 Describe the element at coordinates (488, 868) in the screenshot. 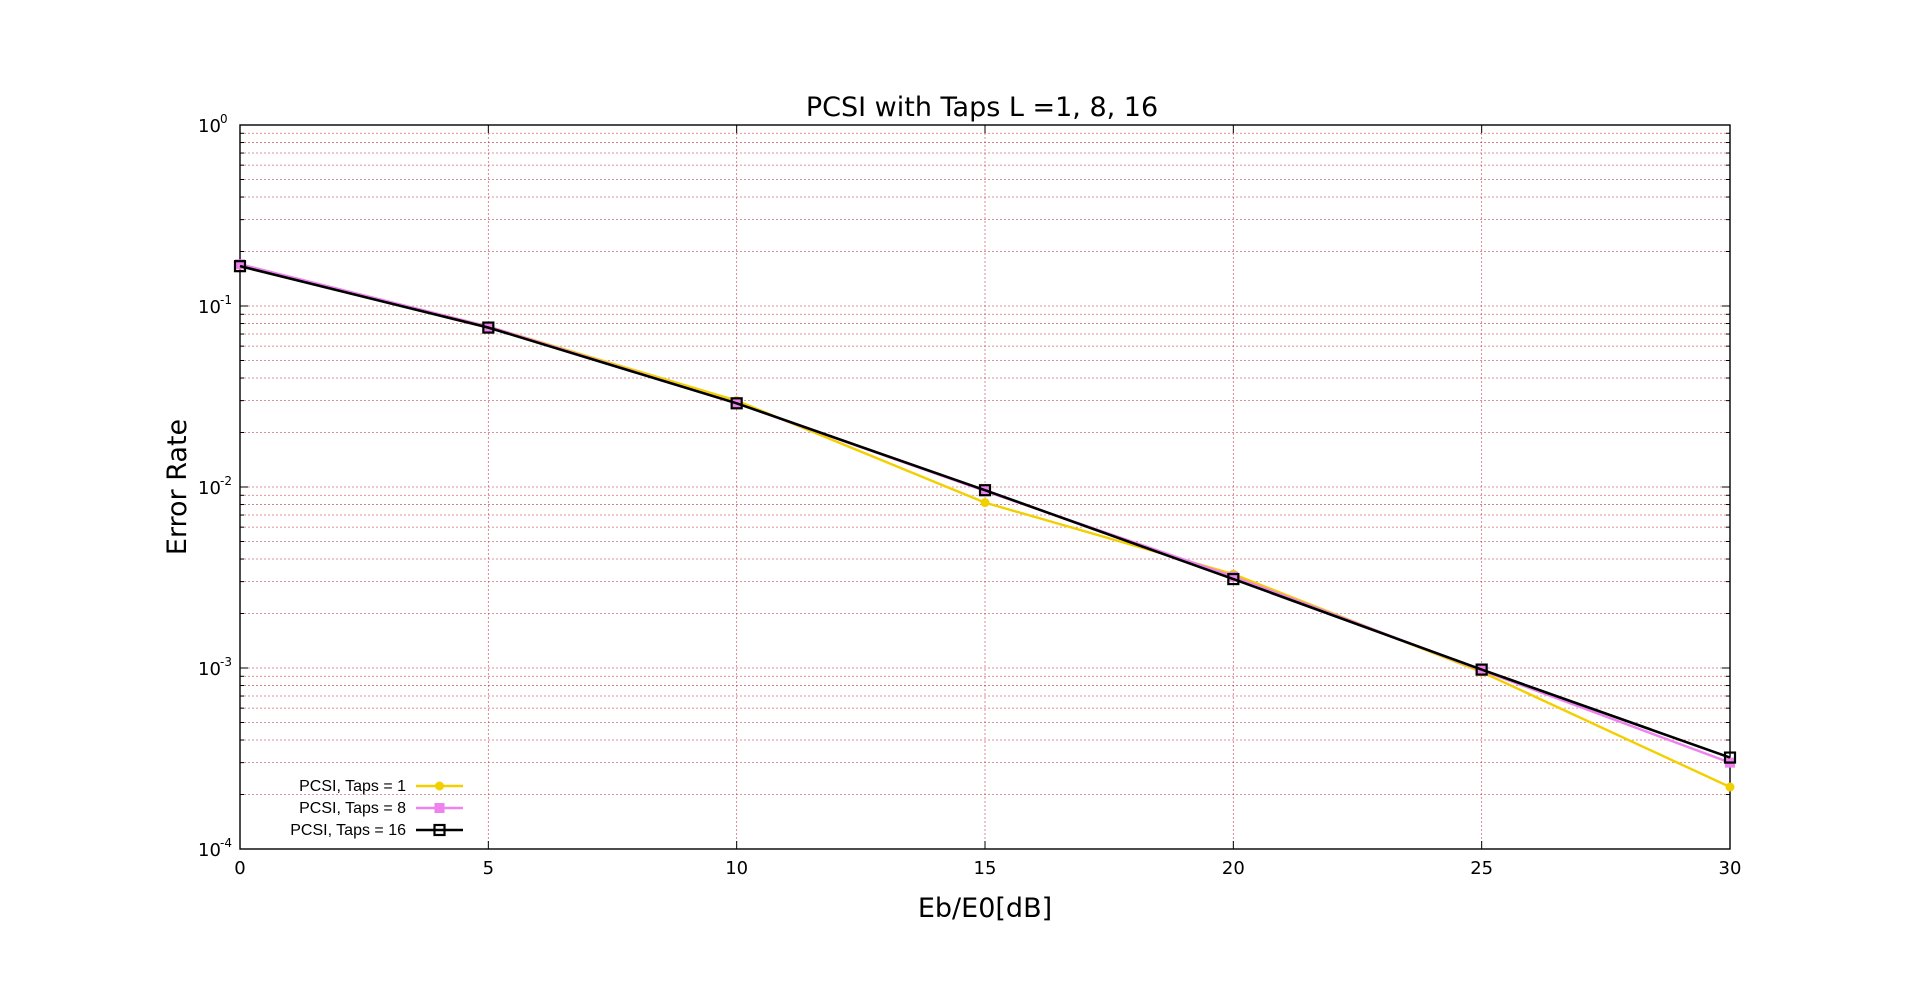

I see `x-tick-label: 5` at that location.